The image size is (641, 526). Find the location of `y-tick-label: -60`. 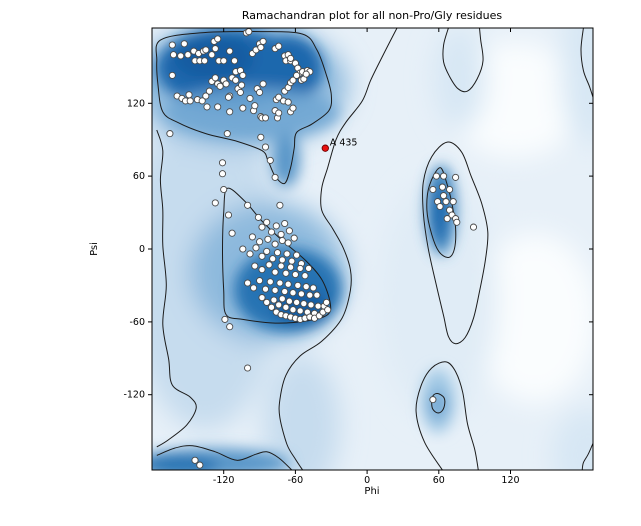

y-tick-label: -60 is located at coordinates (137, 322).